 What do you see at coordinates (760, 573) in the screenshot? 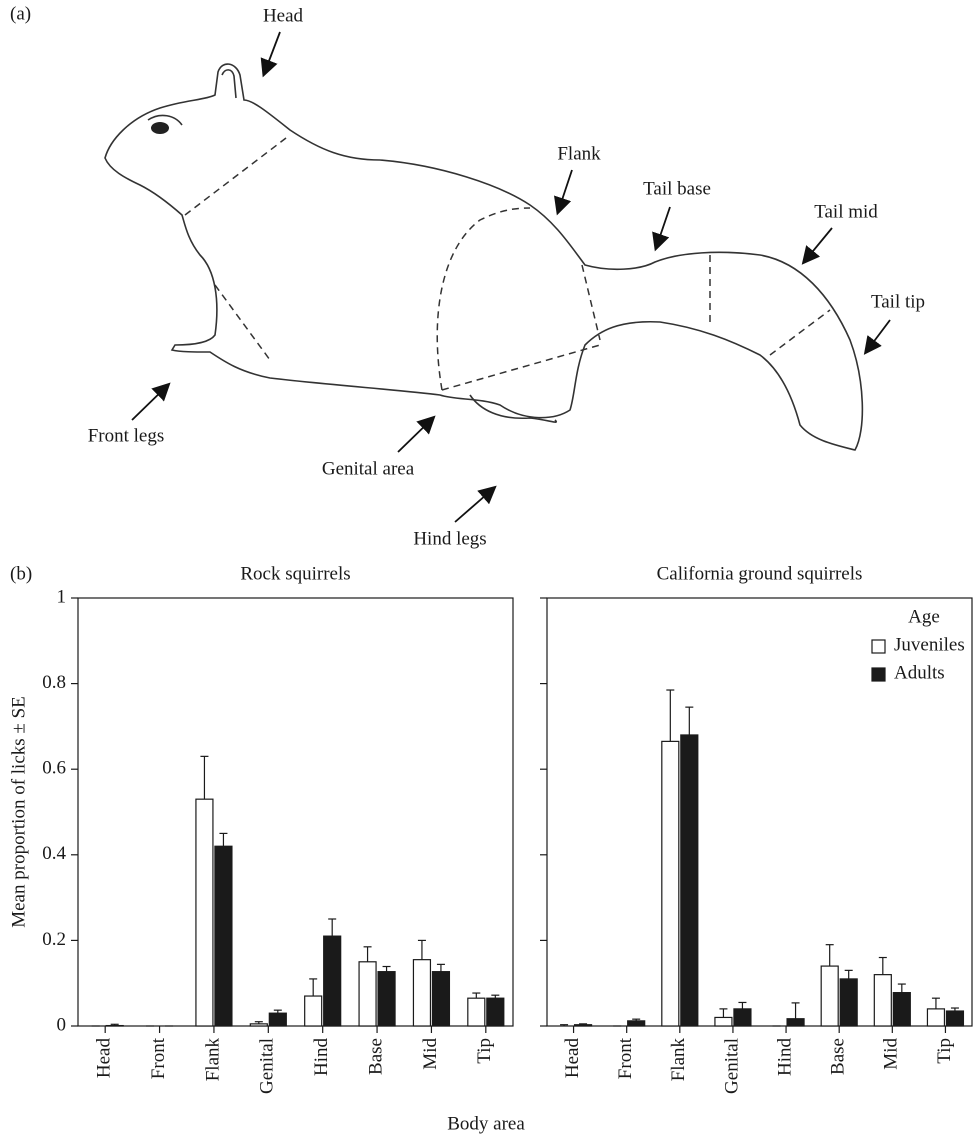
I see `chart-title: California ground squirrels` at bounding box center [760, 573].